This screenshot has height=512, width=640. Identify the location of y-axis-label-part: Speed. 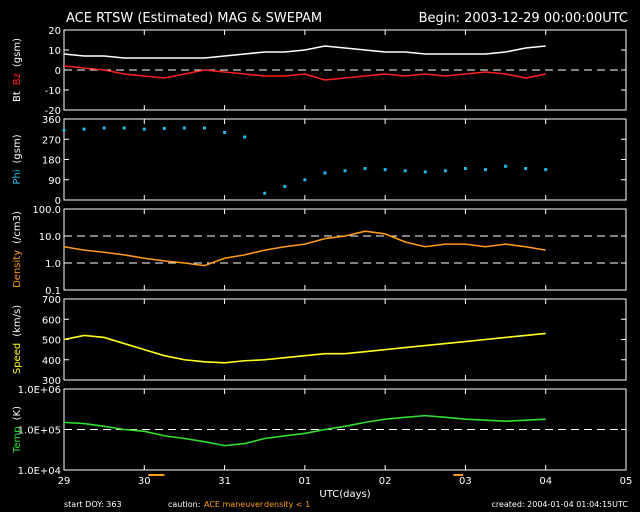
(17, 358).